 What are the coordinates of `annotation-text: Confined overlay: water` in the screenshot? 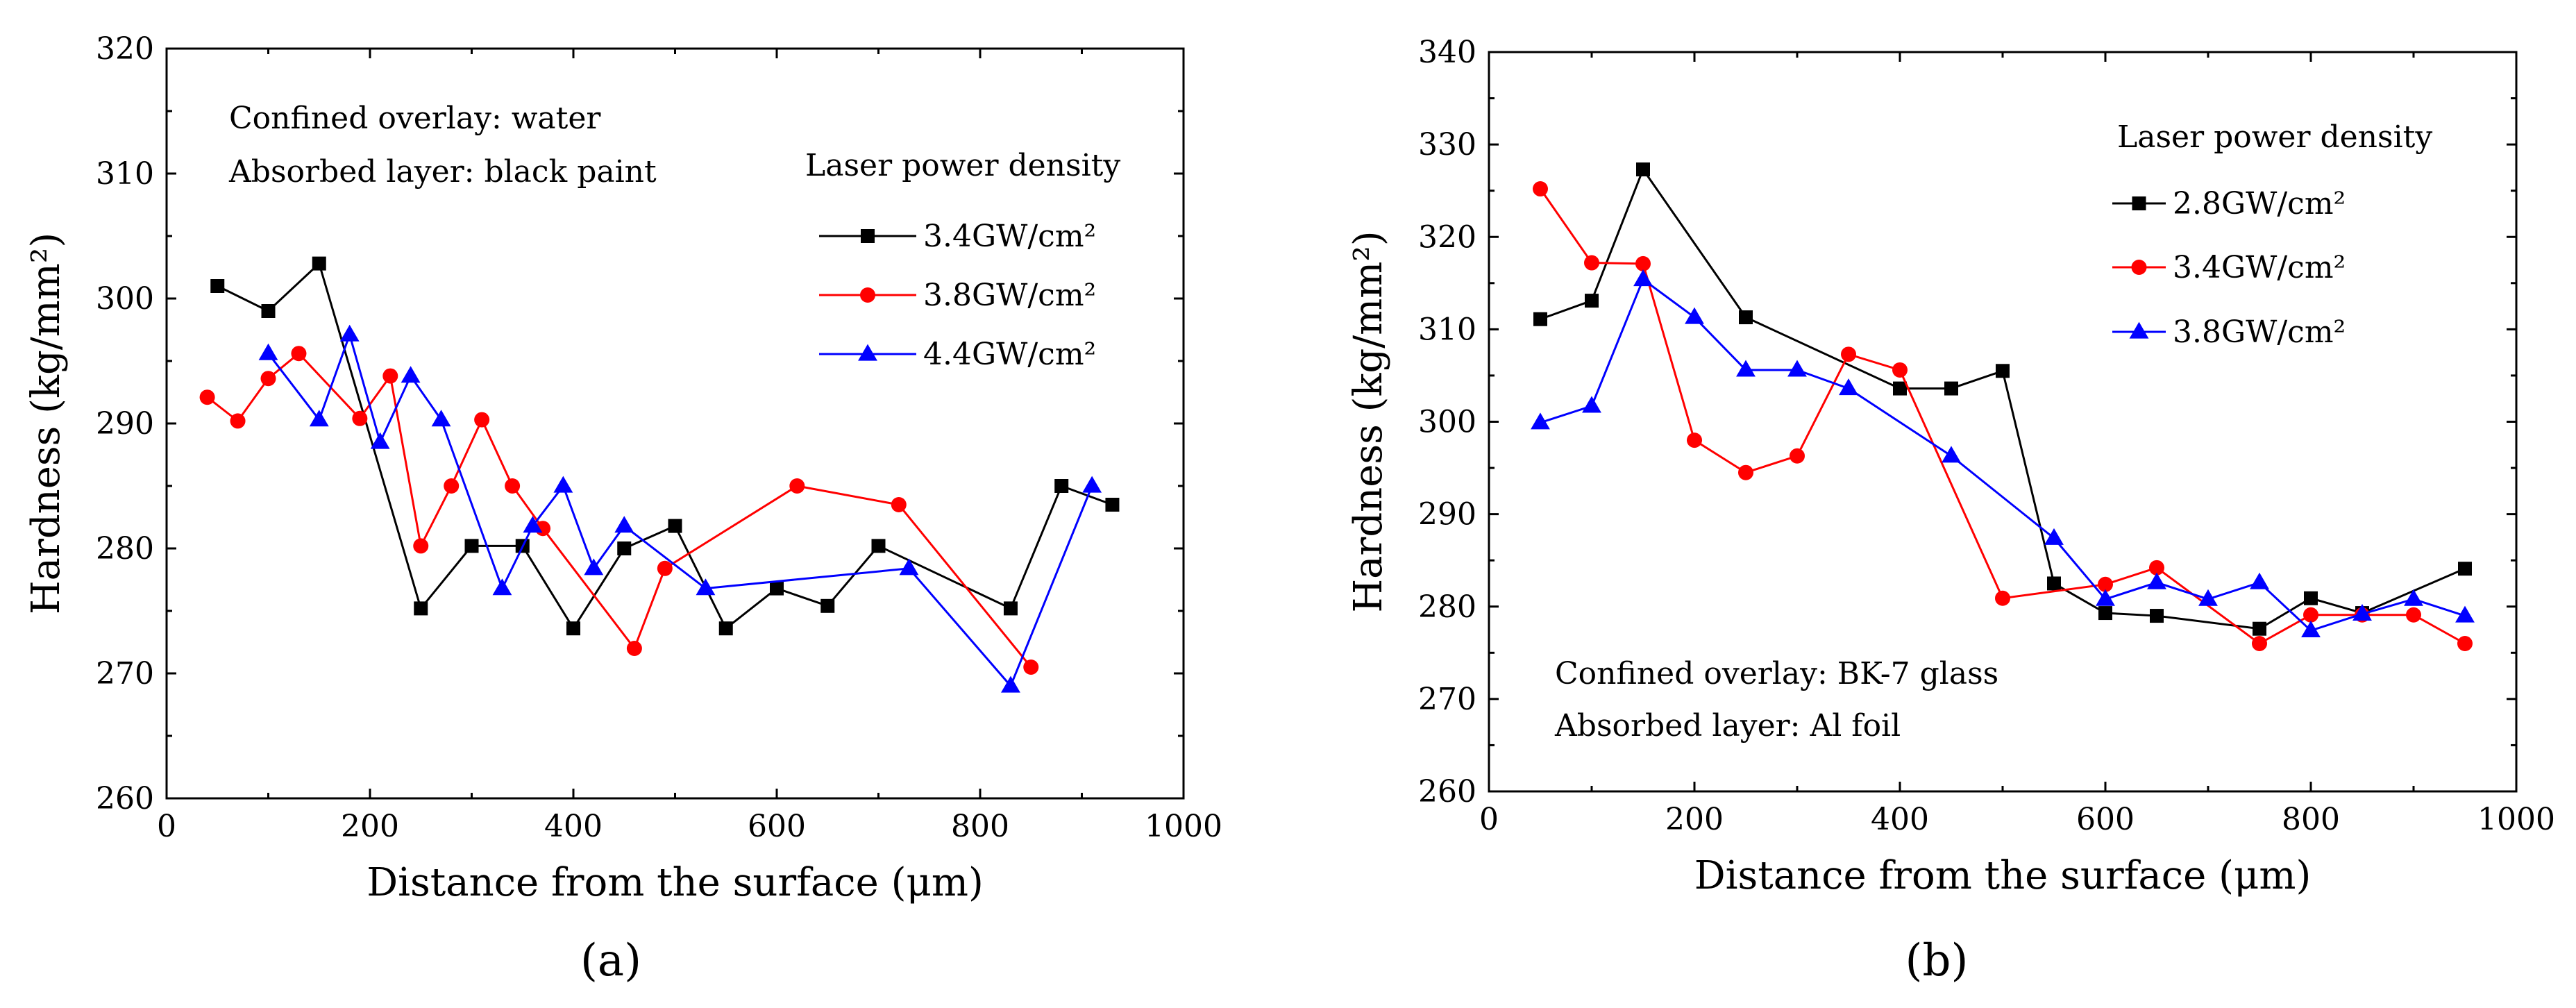 It's located at (415, 119).